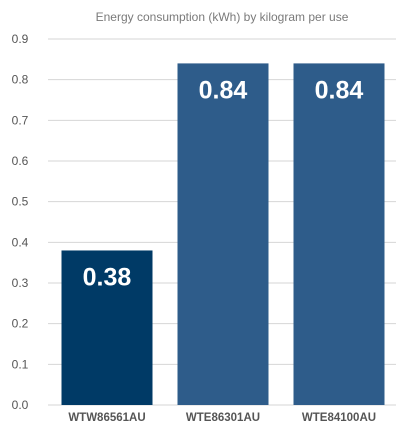  What do you see at coordinates (20, 161) in the screenshot?
I see `y-tick-label: 0.6` at bounding box center [20, 161].